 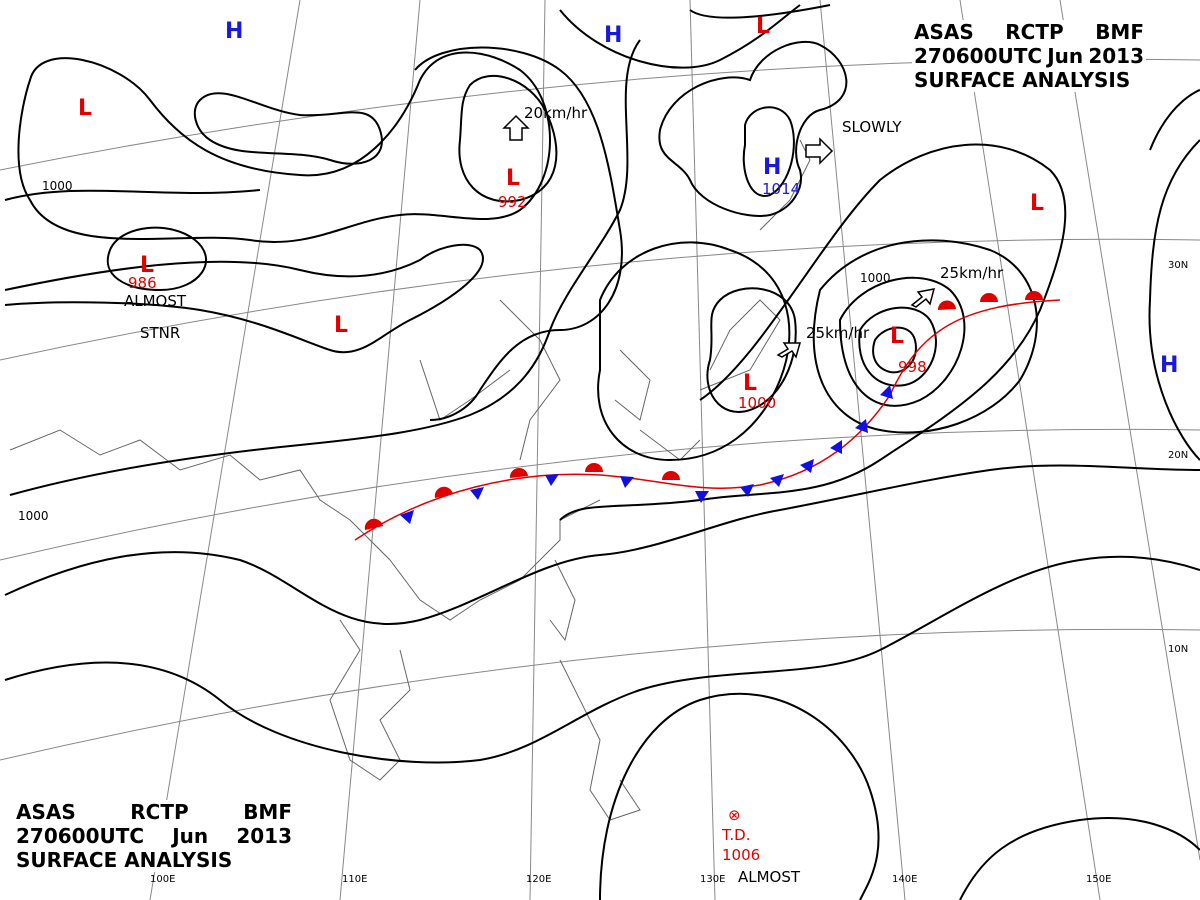 I want to click on td-symbol-icon: ⊗, so click(x=734, y=815).